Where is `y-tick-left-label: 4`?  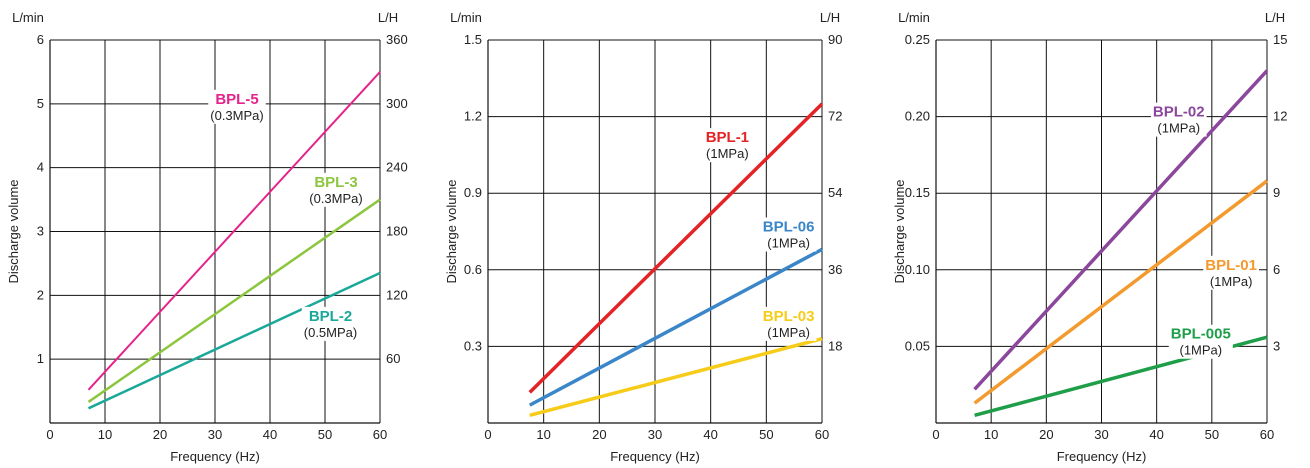 y-tick-left-label: 4 is located at coordinates (40, 167).